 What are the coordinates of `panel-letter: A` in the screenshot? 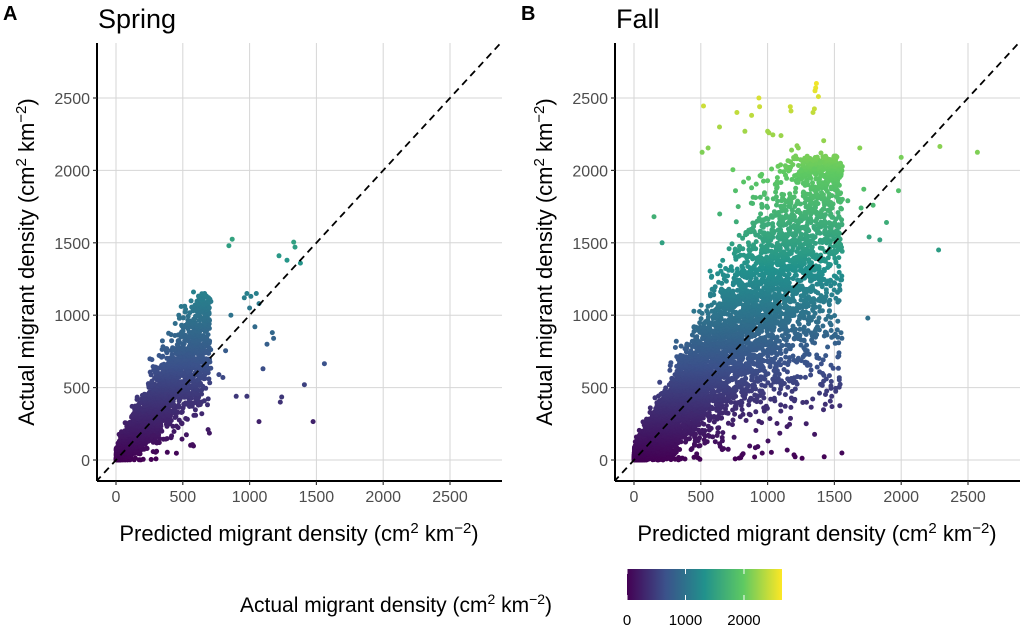 It's located at (10, 14).